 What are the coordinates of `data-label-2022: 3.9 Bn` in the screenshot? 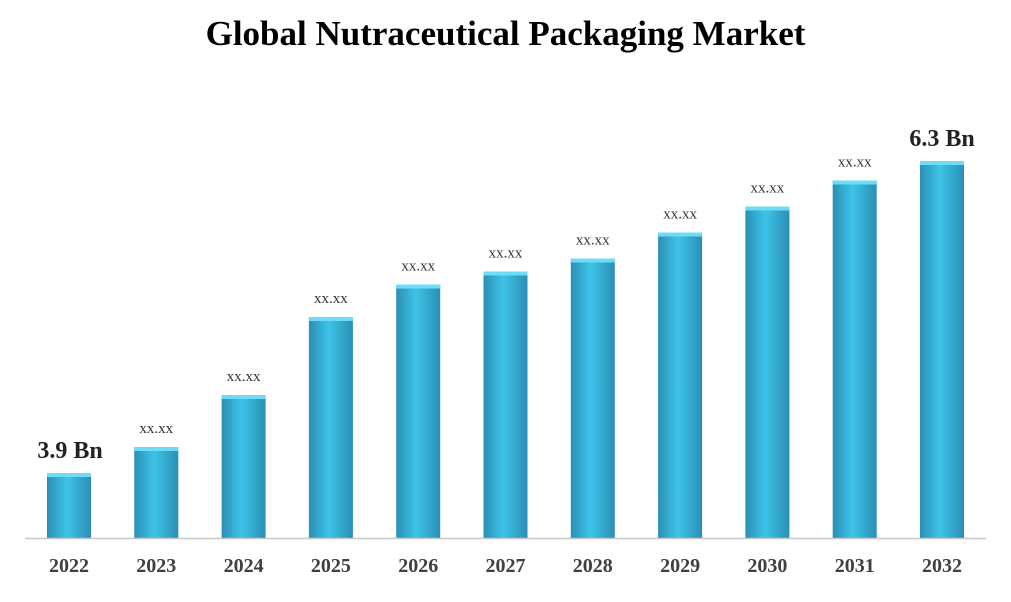 It's located at (69, 451).